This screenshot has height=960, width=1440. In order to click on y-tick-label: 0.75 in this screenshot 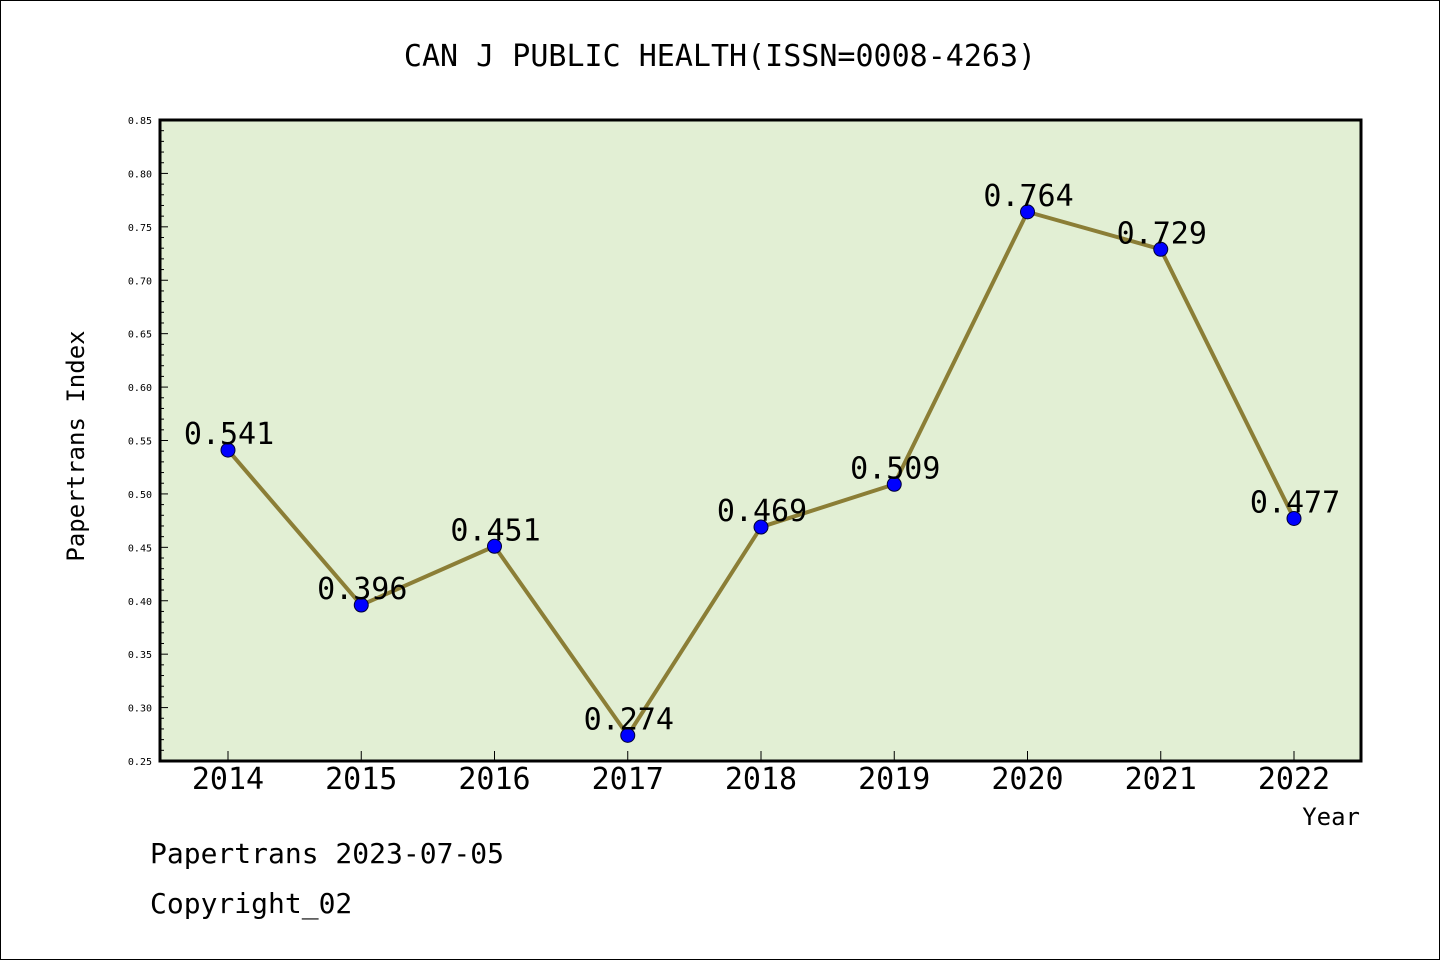, I will do `click(140, 228)`.